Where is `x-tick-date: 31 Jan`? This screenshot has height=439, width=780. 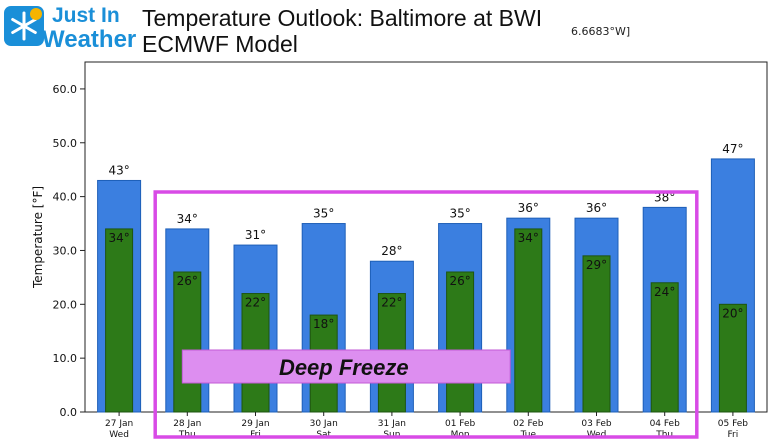
x-tick-date: 31 Jan is located at coordinates (392, 424).